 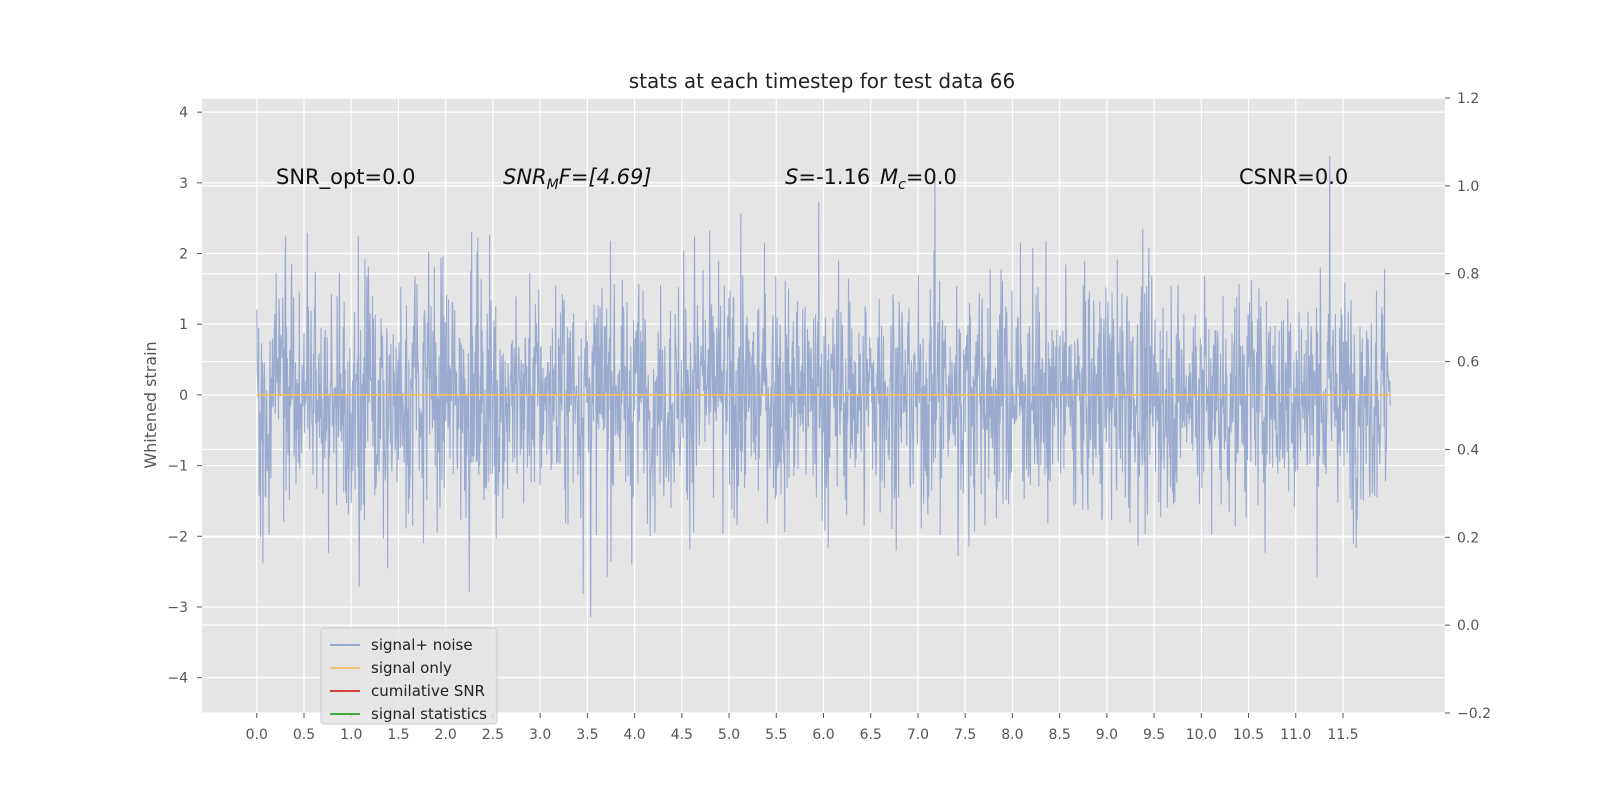 What do you see at coordinates (889, 177) in the screenshot?
I see `annotation-mc-label: M` at bounding box center [889, 177].